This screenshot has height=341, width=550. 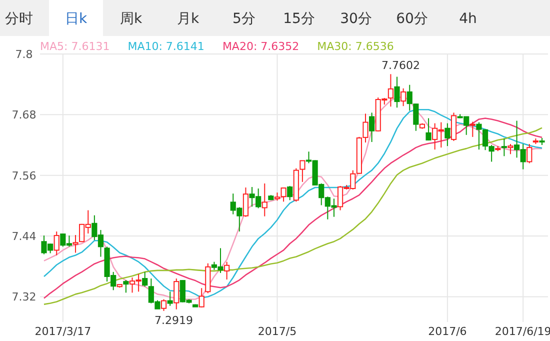 What do you see at coordinates (447, 331) in the screenshot?
I see `x-tick-label: 2017/6` at bounding box center [447, 331].